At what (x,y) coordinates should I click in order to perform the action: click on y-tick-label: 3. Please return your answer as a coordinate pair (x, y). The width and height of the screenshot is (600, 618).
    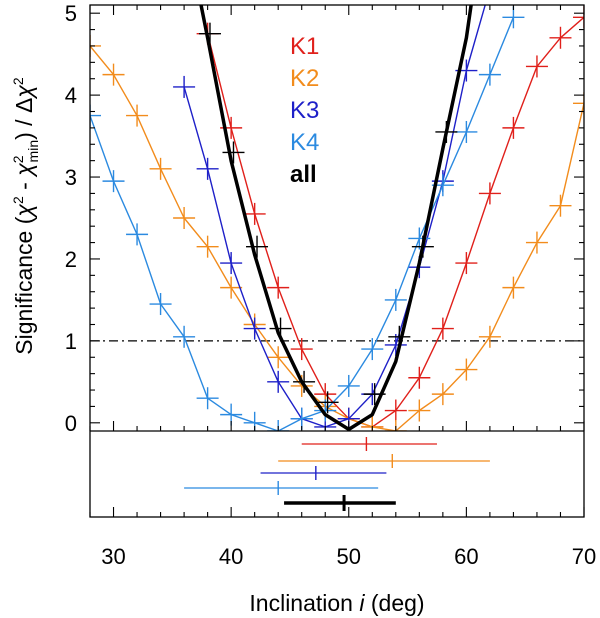
    Looking at the image, I should click on (71, 177).